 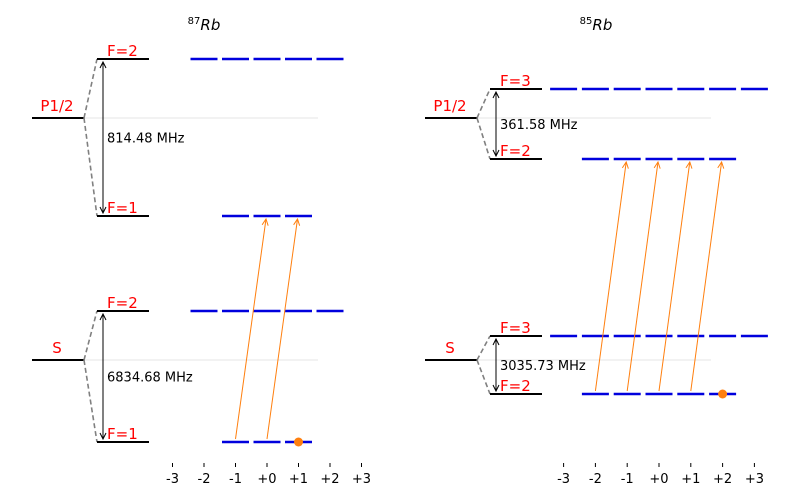 I want to click on hyperfine-splitting-label: 3035.73 MHz, so click(x=543, y=366).